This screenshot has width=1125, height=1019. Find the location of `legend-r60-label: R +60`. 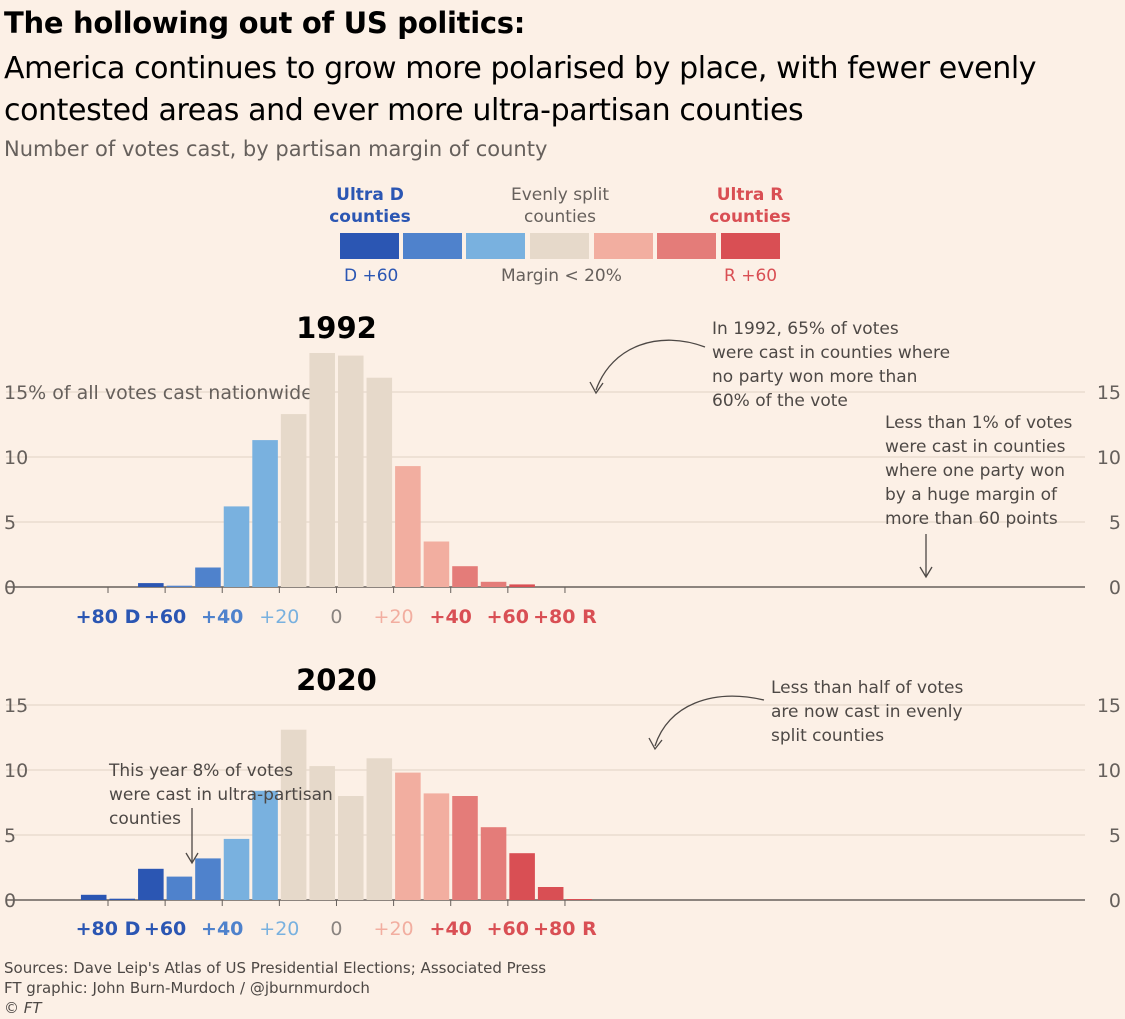

legend-r60-label: R +60 is located at coordinates (751, 276).